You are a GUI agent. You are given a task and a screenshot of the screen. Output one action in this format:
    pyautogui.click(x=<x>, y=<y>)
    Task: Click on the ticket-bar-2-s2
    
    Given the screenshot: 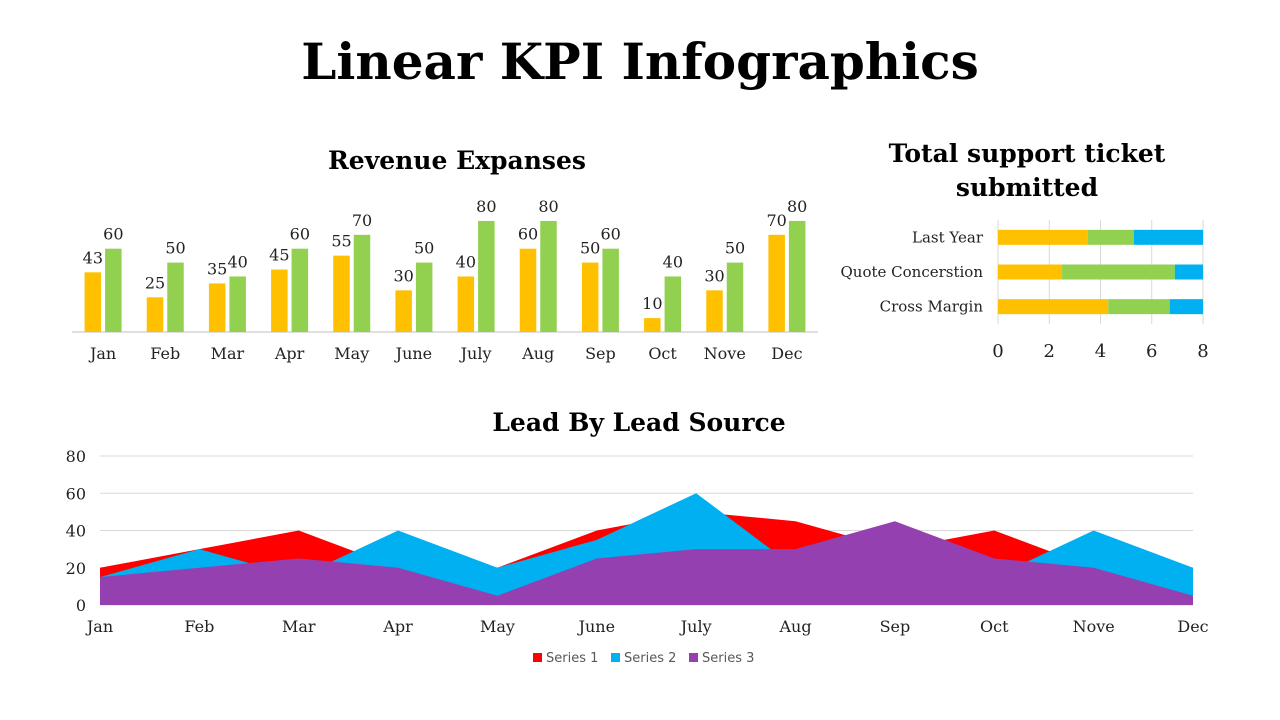 What is the action you would take?
    pyautogui.click(x=1118, y=272)
    